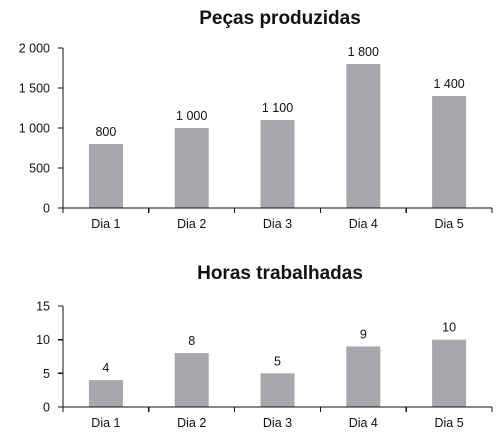  I want to click on y-tick-label: 1 500, so click(34, 89).